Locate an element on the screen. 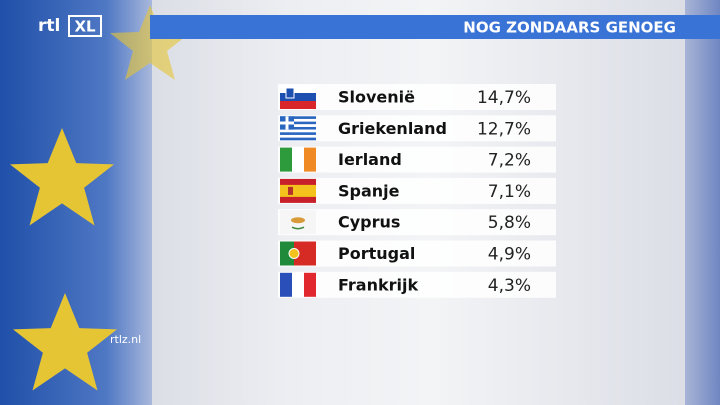 Image resolution: width=720 pixels, height=405 pixels. watermark: rtlz.nl is located at coordinates (125, 339).